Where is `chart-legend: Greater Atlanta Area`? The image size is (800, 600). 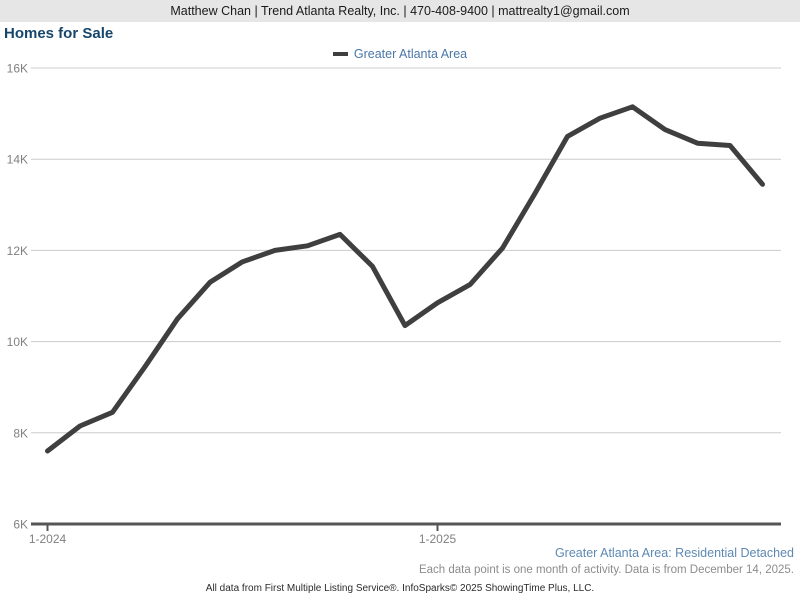 chart-legend: Greater Atlanta Area is located at coordinates (400, 54).